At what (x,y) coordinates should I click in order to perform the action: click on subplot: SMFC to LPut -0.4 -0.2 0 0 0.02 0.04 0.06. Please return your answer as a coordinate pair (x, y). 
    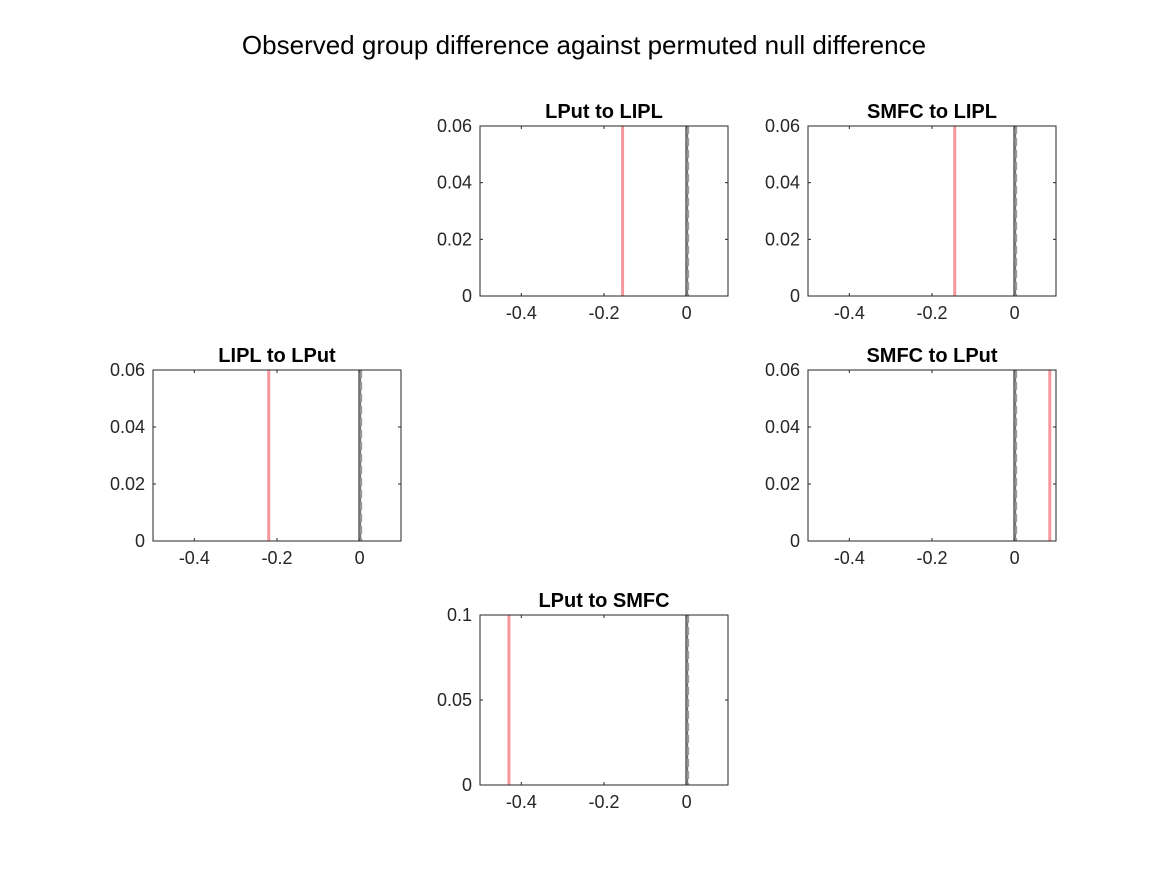
    Looking at the image, I should click on (911, 456).